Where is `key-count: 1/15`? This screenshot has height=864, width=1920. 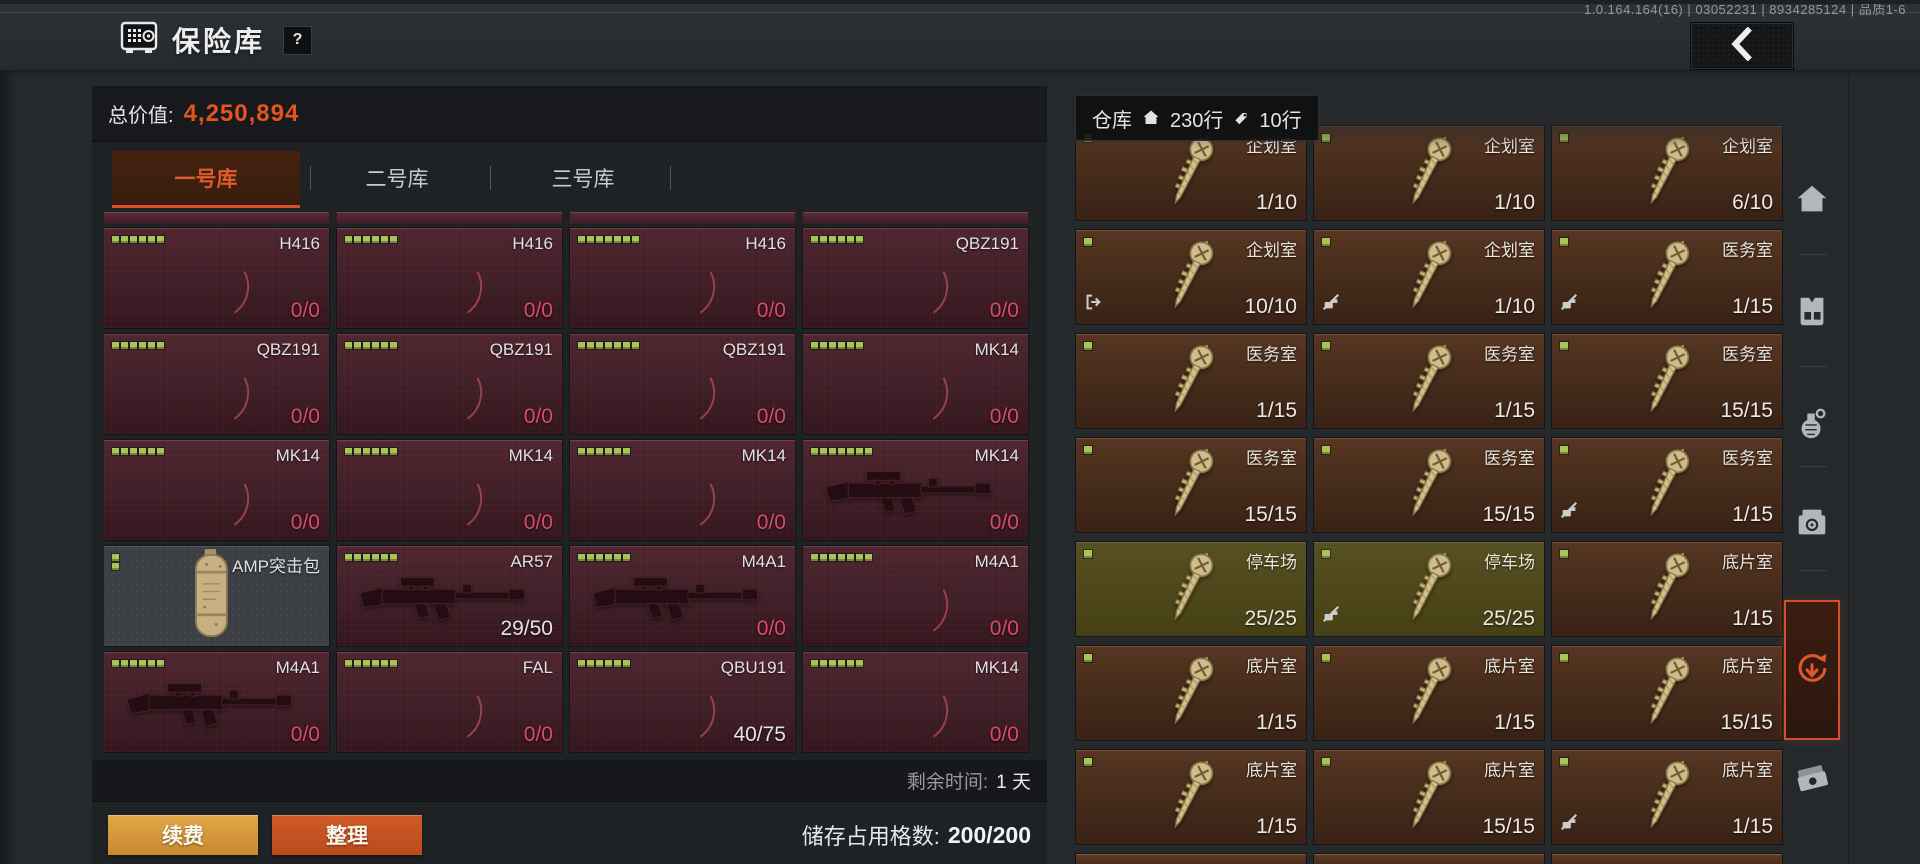 key-count: 1/15 is located at coordinates (1514, 722).